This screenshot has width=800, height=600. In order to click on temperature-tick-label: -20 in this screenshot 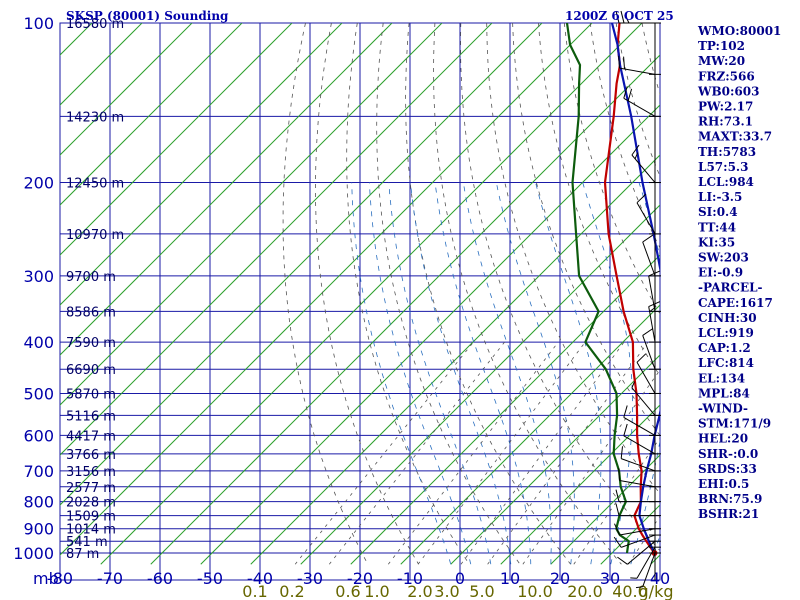, I will do `click(360, 578)`.